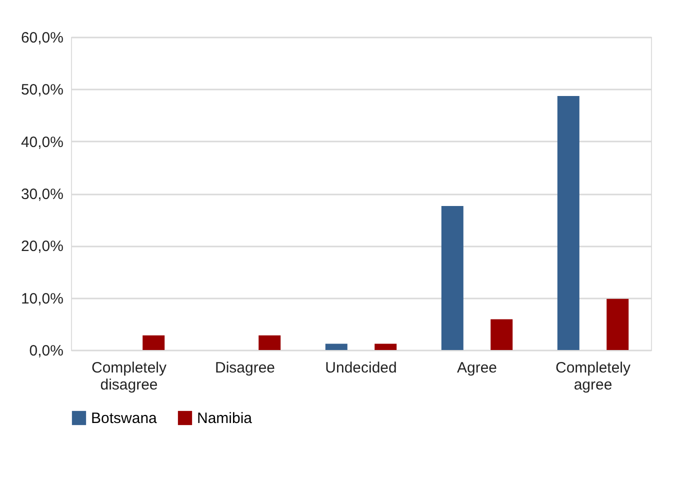 The height and width of the screenshot is (484, 694). Describe the element at coordinates (42, 90) in the screenshot. I see `y-tick-label: 50,0%` at that location.